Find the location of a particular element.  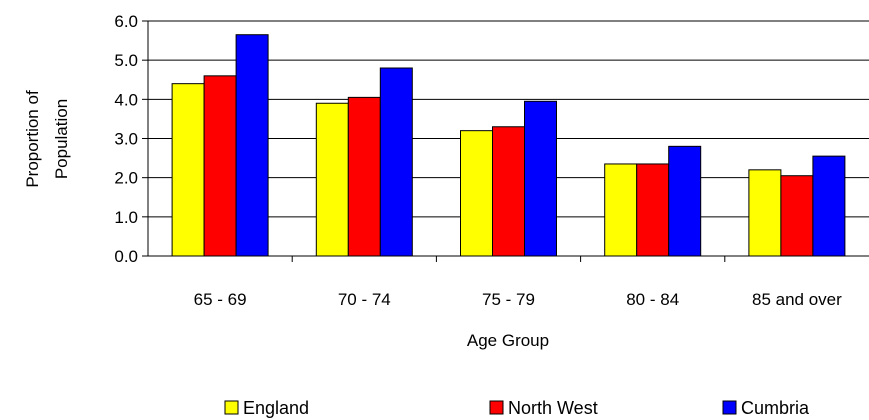

y-axis-title: Proportion of Population is located at coordinates (47, 139).